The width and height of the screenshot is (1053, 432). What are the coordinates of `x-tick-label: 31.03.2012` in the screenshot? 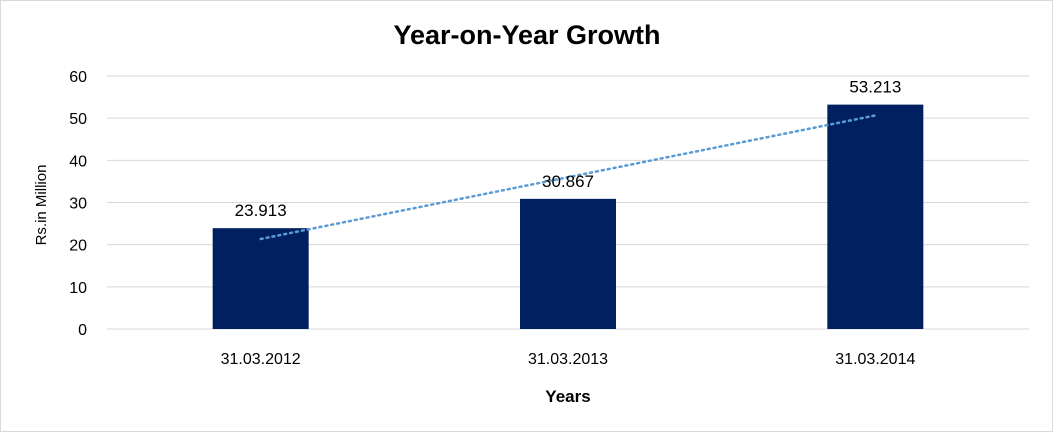 It's located at (261, 359).